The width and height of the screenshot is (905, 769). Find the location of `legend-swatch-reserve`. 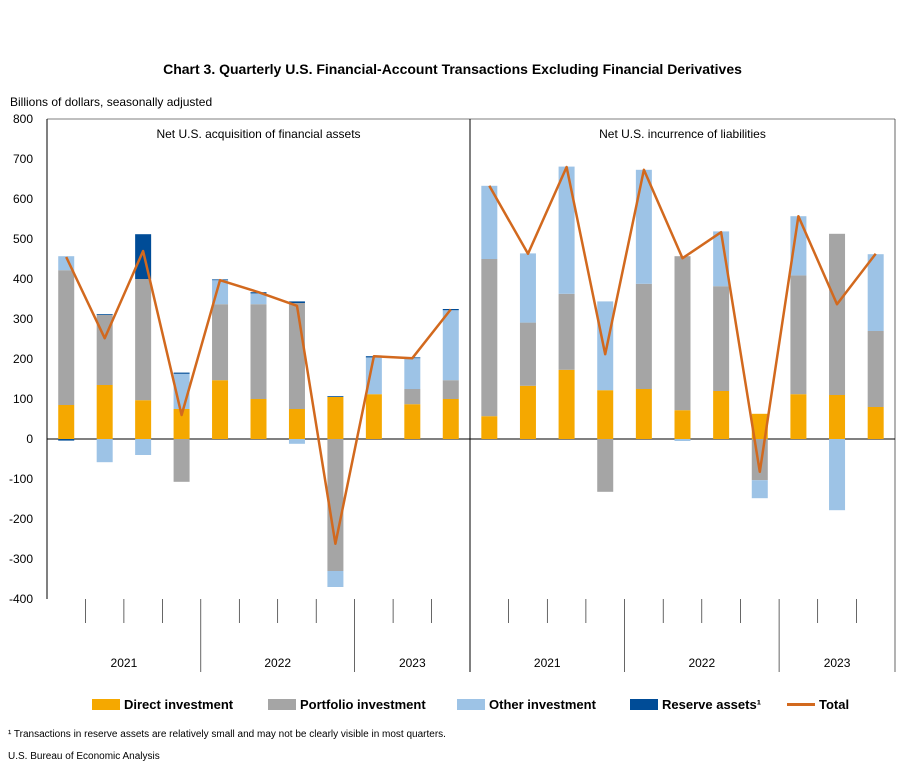

legend-swatch-reserve is located at coordinates (644, 704).